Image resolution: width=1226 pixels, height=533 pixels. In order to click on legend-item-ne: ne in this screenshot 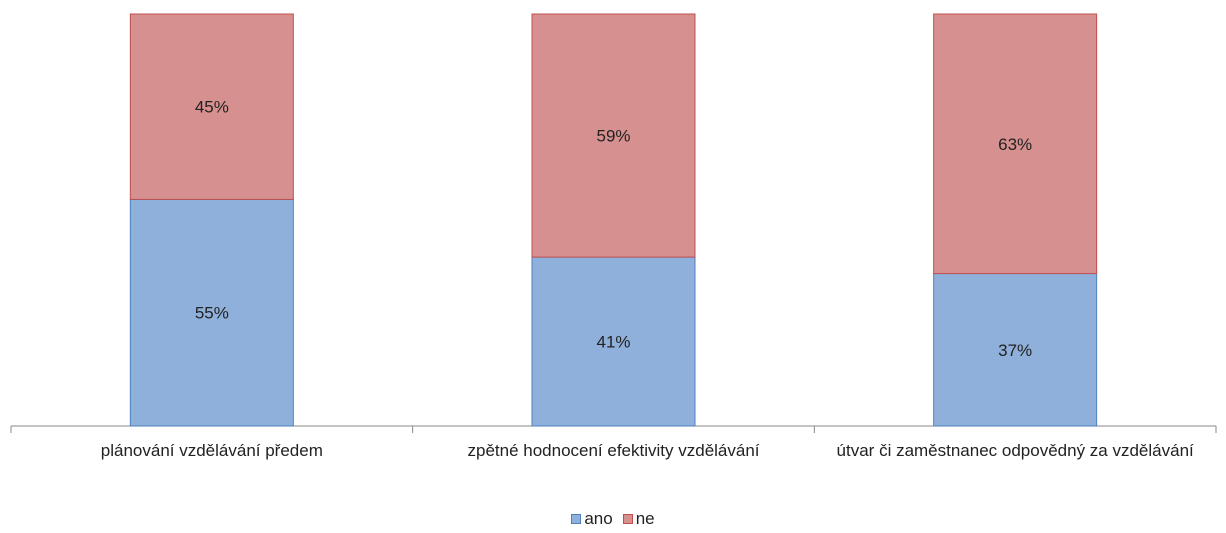, I will do `click(638, 519)`.